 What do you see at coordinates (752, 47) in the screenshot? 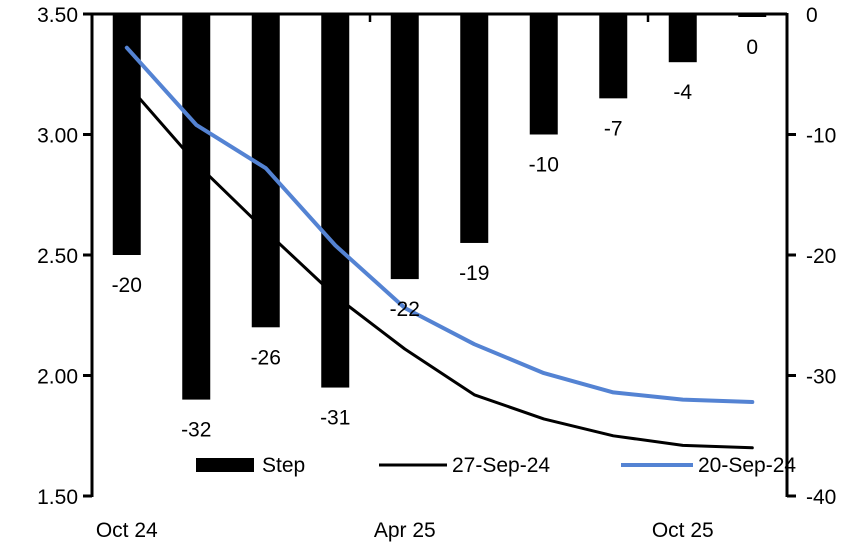
I see `bar-value-label: 0` at bounding box center [752, 47].